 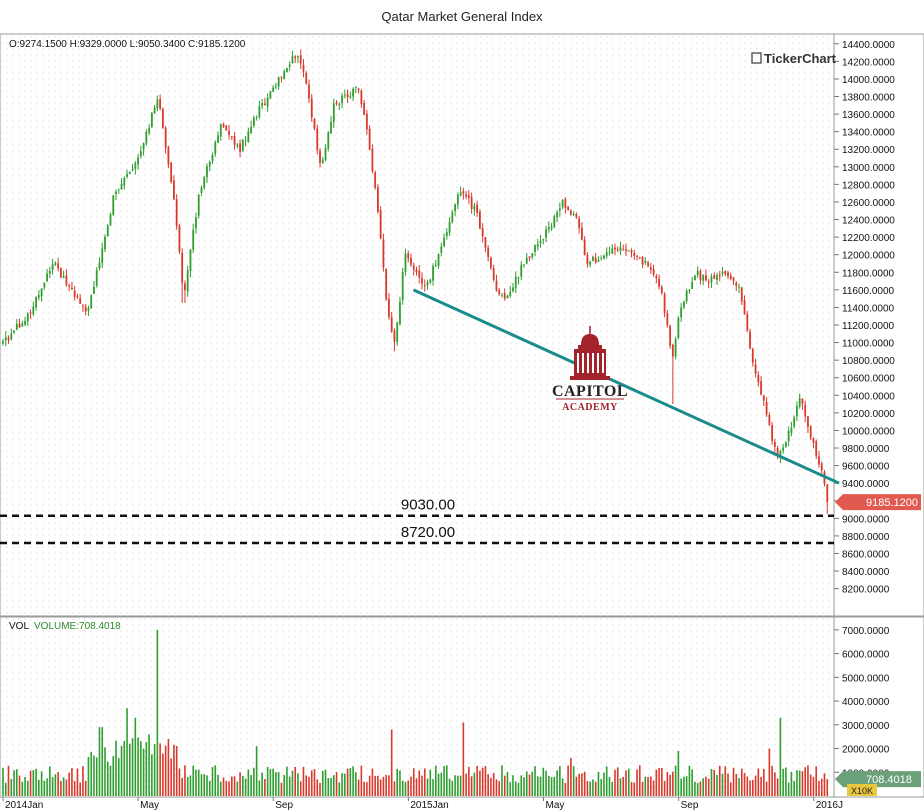 I want to click on time-tick-label: Sep, so click(x=284, y=805).